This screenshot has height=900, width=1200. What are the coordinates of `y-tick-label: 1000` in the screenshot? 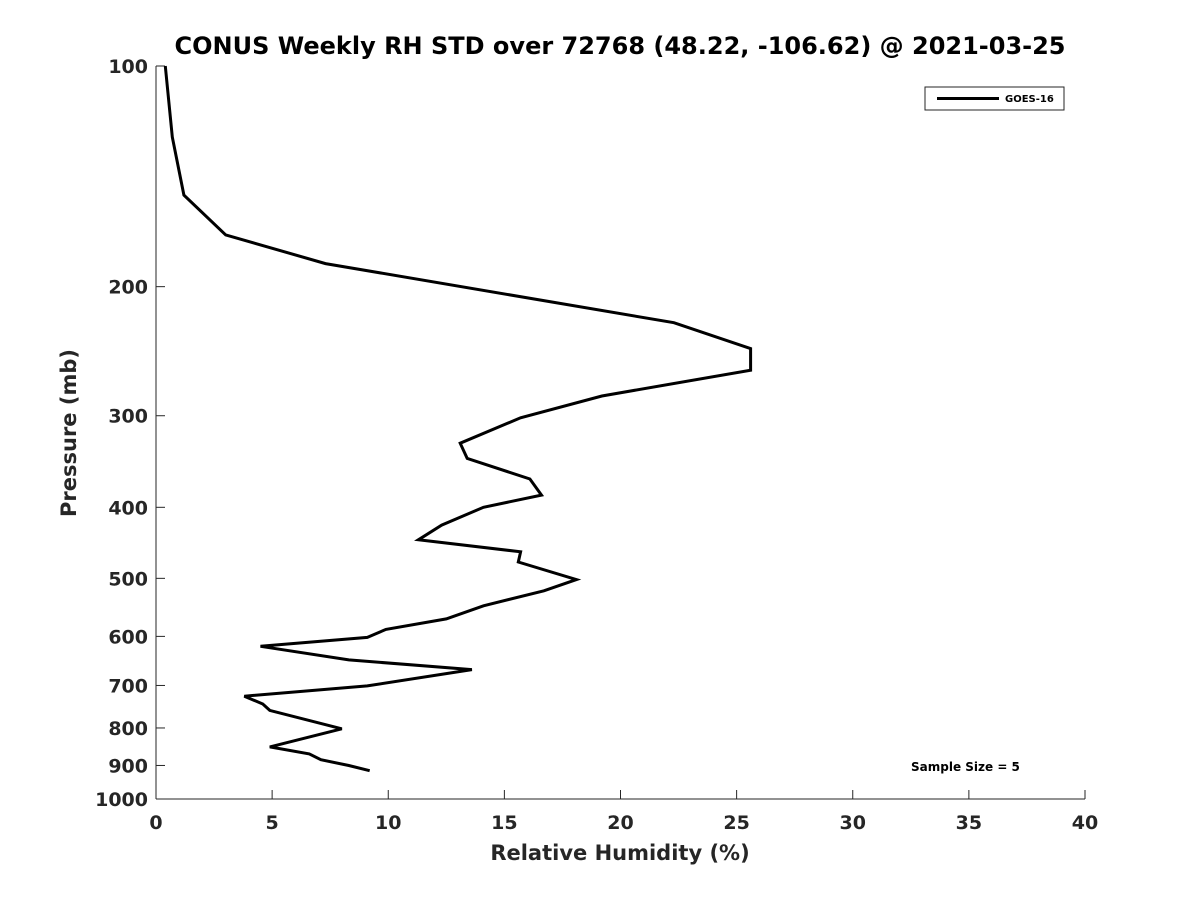 It's located at (121, 800).